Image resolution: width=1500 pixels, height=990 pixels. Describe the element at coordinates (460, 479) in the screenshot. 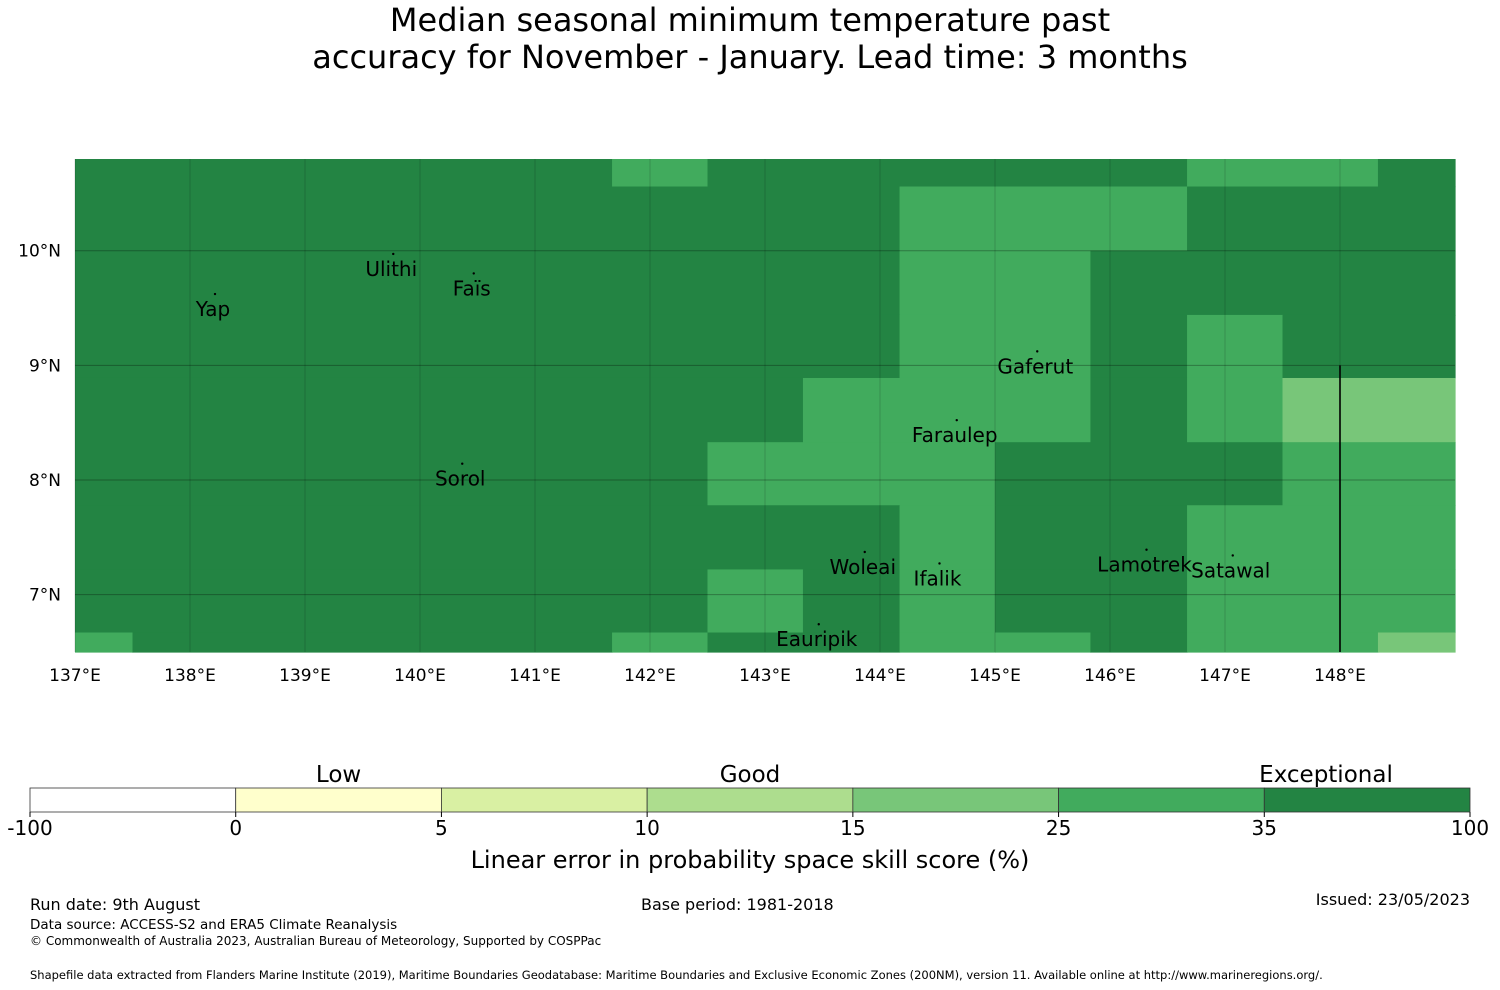

I see `place-label: Sorol` at that location.